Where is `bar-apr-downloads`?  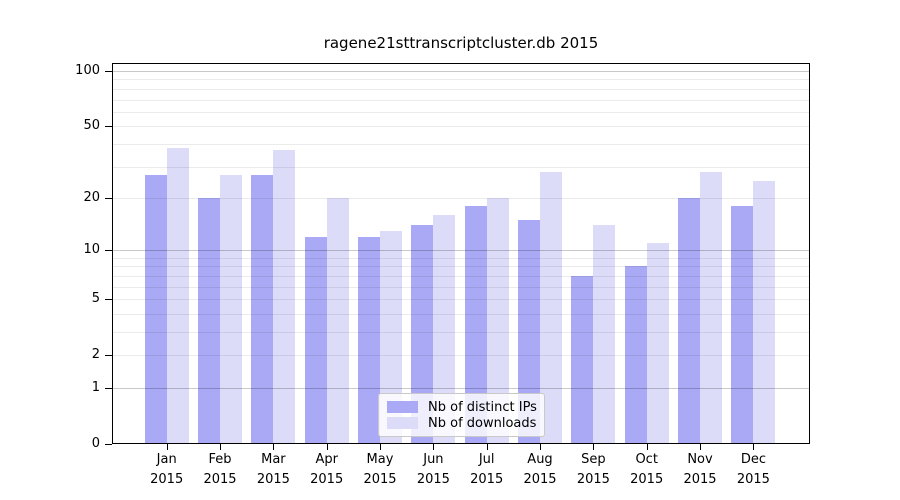
bar-apr-downloads is located at coordinates (337, 320).